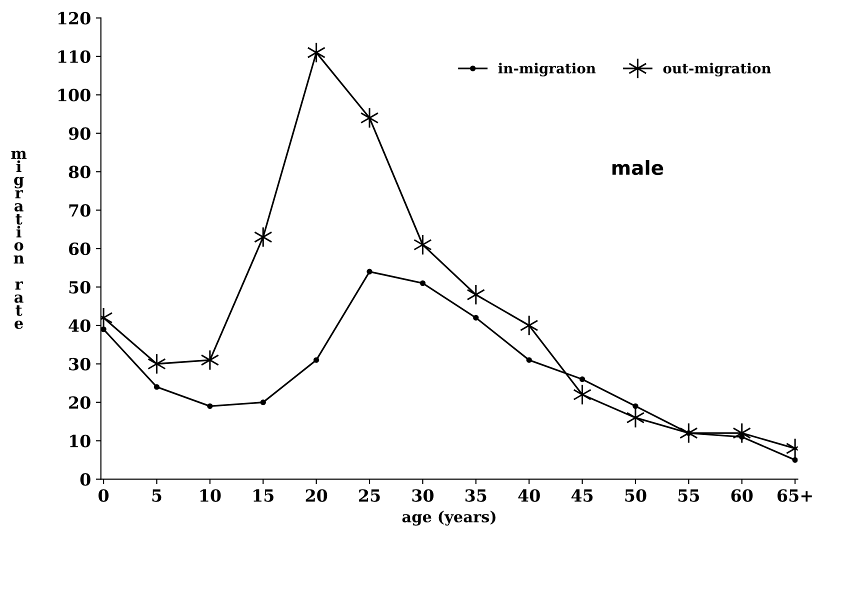  Describe the element at coordinates (423, 495) in the screenshot. I see `x-tick-label: 30` at that location.